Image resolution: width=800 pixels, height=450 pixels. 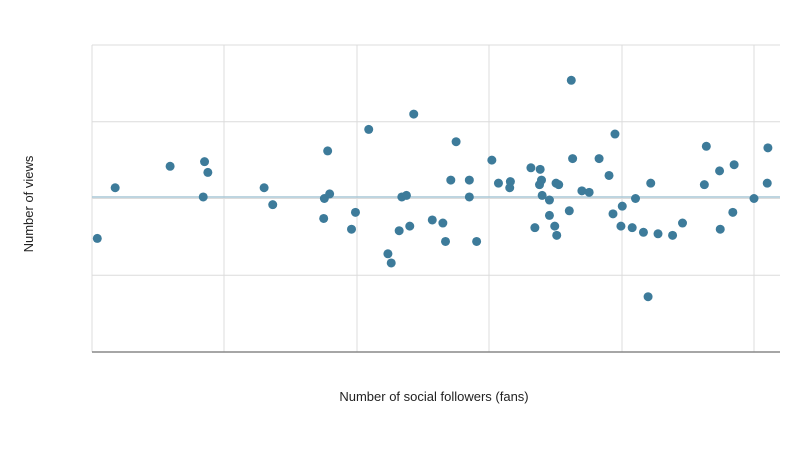 What do you see at coordinates (433, 396) in the screenshot?
I see `x-axis-label: Number of social followers (fans)` at bounding box center [433, 396].